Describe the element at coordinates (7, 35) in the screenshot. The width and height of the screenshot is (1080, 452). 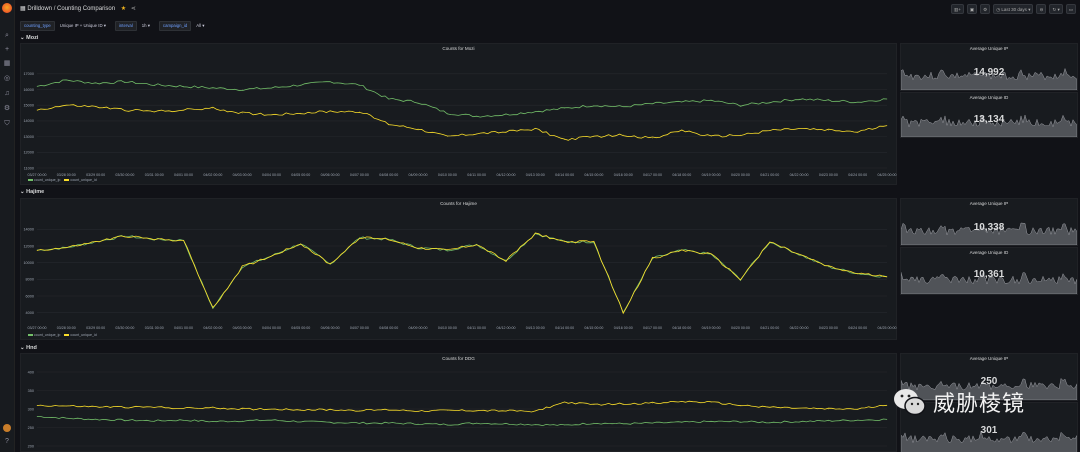
I see `search-icon: ⌕` at that location.